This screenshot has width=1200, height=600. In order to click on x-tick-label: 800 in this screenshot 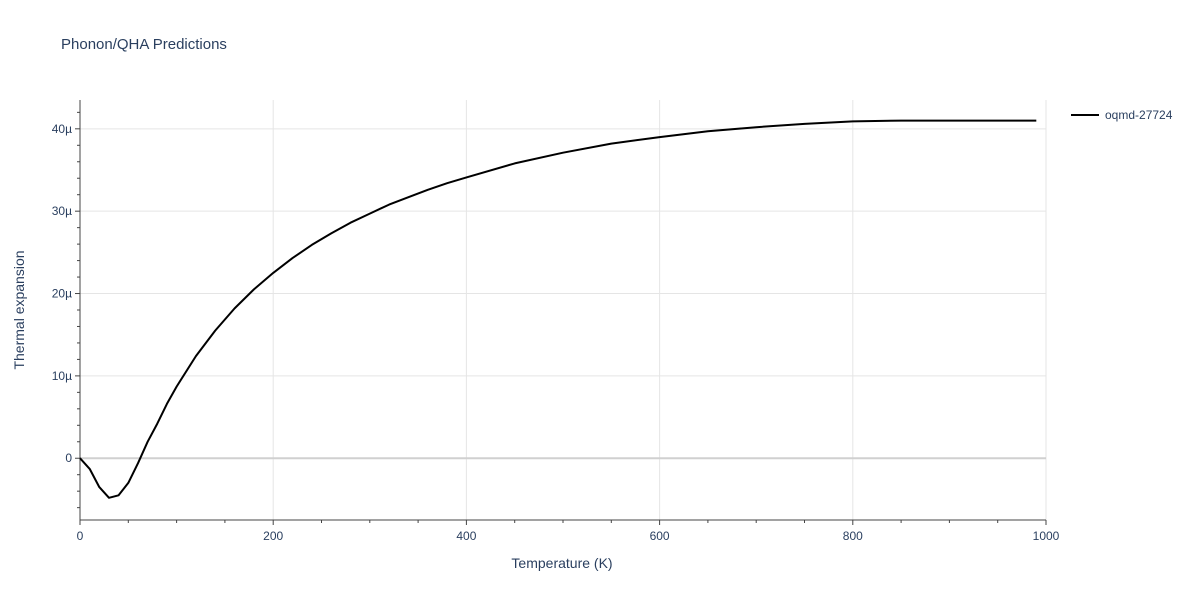, I will do `click(853, 536)`.